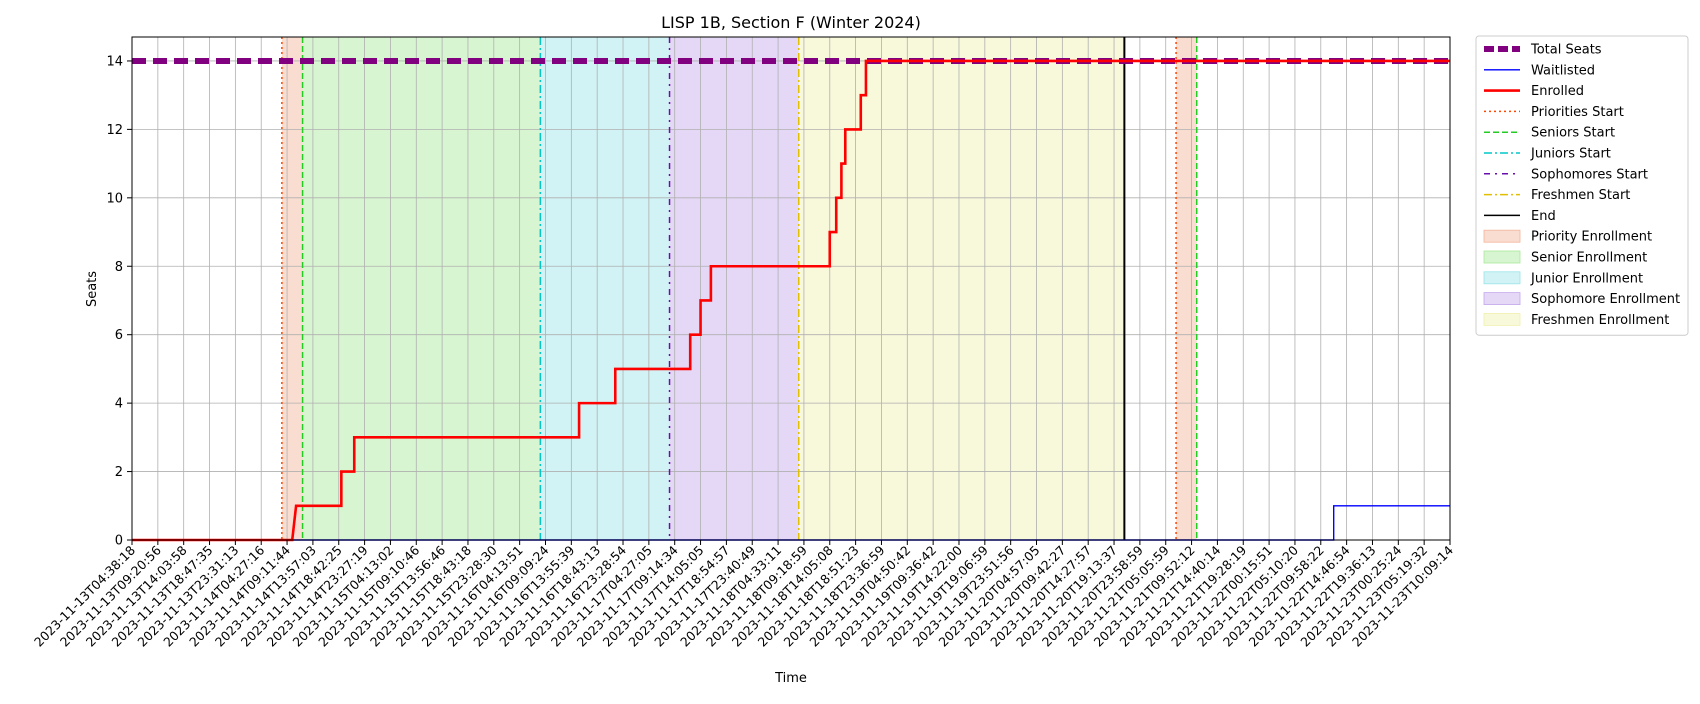 Image resolution: width=1700 pixels, height=704 pixels. I want to click on legend-label: Freshmen Enrollment, so click(1600, 320).